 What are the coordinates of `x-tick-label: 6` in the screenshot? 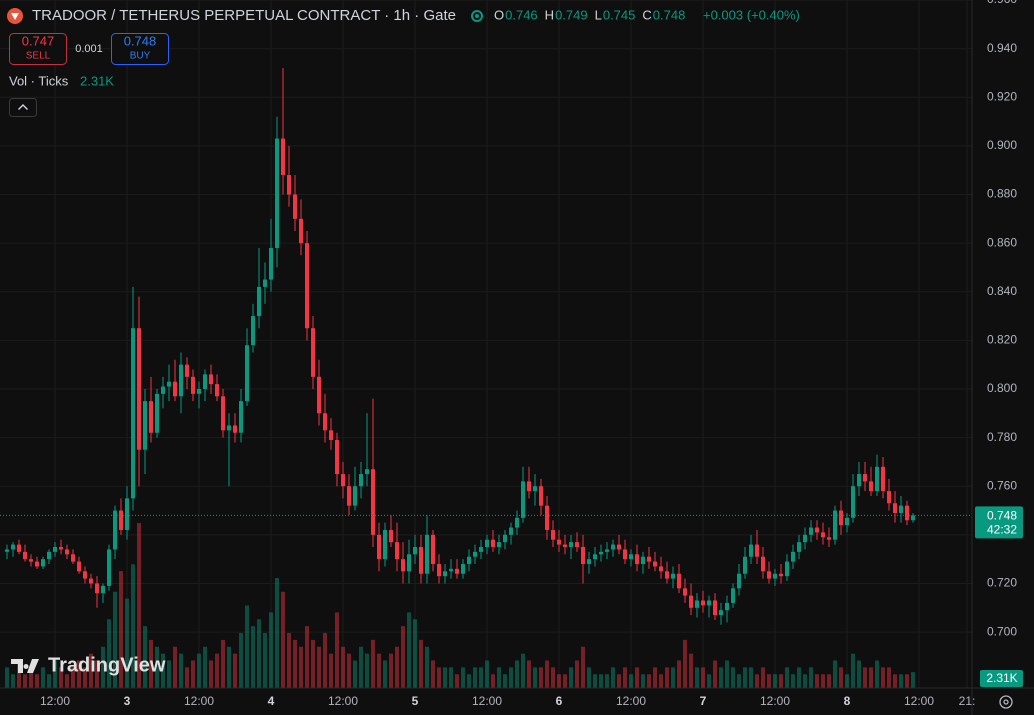 It's located at (559, 701).